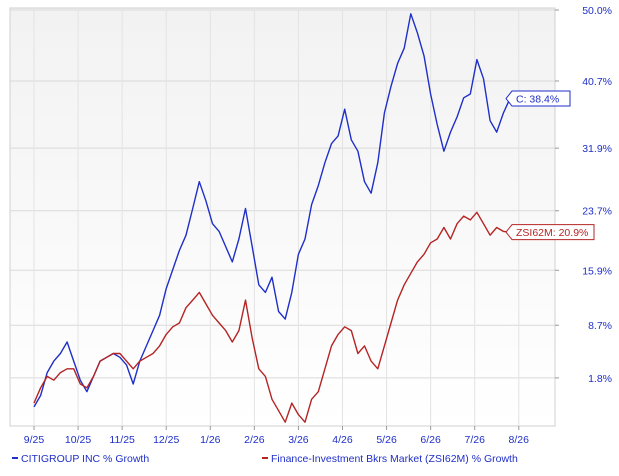 The image size is (619, 476). I want to click on x-tick-label: 3/26, so click(298, 440).